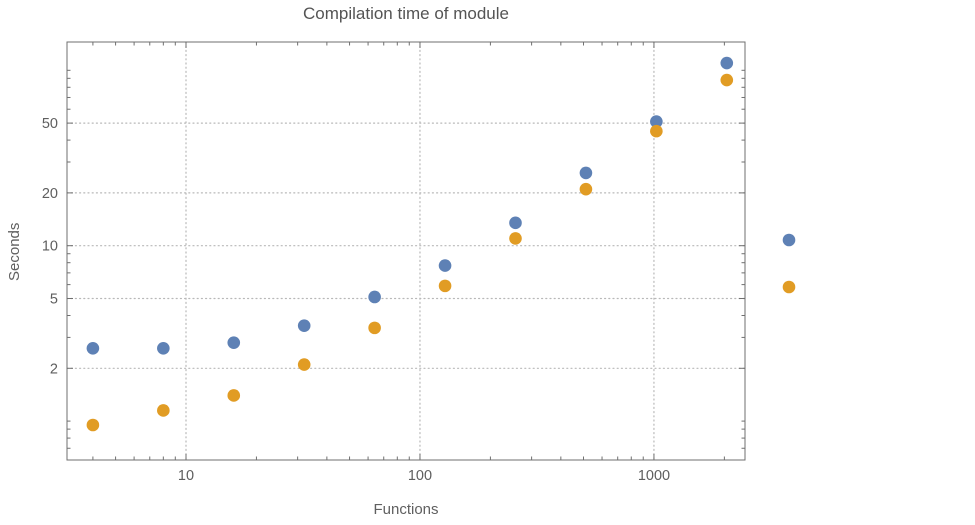 The image size is (975, 525). I want to click on x-tick-label: 100, so click(420, 476).